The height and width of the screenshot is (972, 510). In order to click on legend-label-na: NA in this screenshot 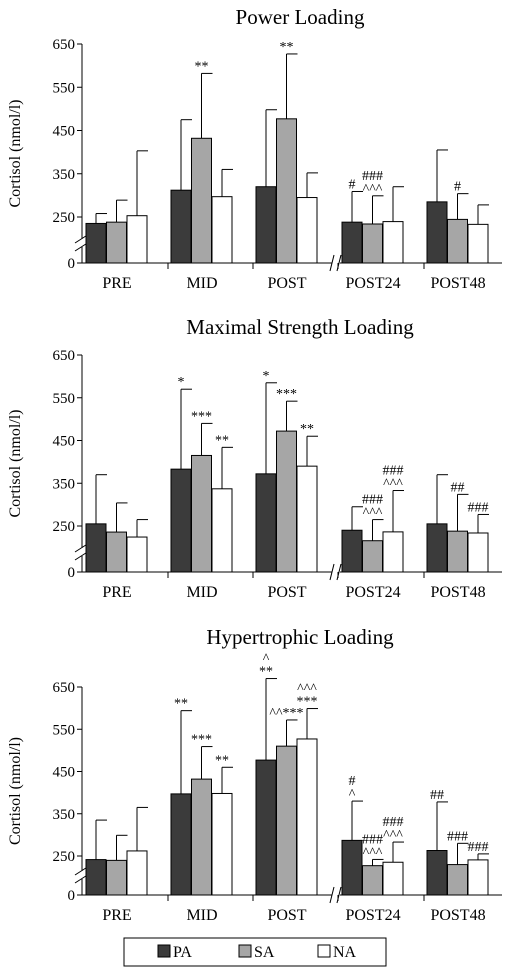, I will do `click(345, 952)`.